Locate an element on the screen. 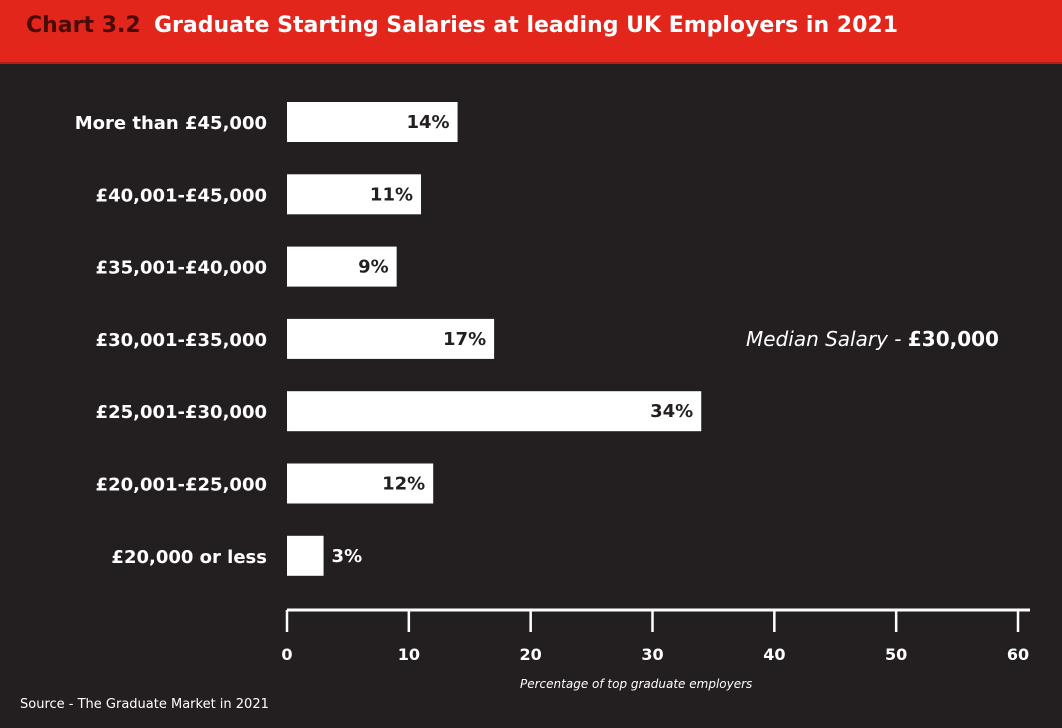  category-label: More than £45,000 is located at coordinates (171, 123).